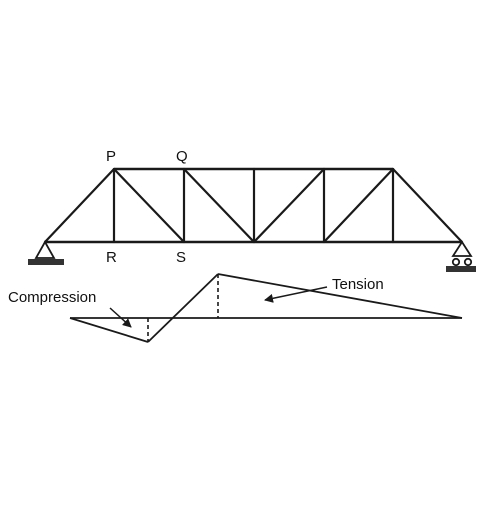 This screenshot has width=500, height=505. What do you see at coordinates (358, 284) in the screenshot?
I see `tension-label: Tension` at bounding box center [358, 284].